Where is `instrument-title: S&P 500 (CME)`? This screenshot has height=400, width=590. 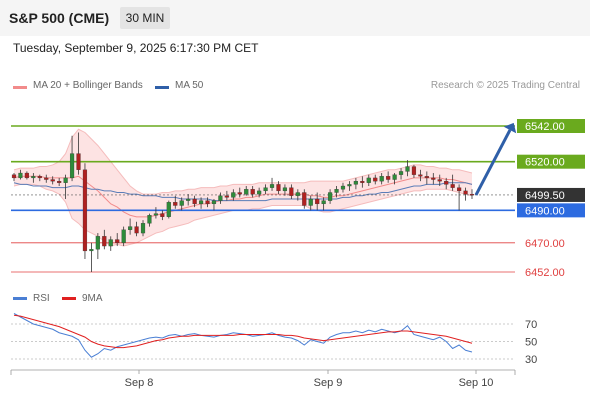
instrument-title: S&P 500 (CME) is located at coordinates (59, 18).